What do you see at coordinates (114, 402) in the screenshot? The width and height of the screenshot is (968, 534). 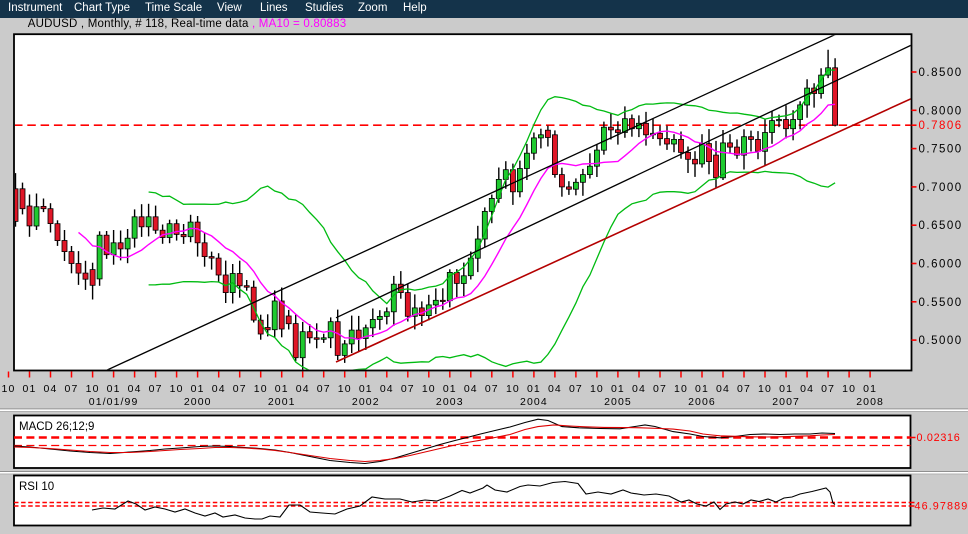 I see `svg-text: 01/01/99` at bounding box center [114, 402].